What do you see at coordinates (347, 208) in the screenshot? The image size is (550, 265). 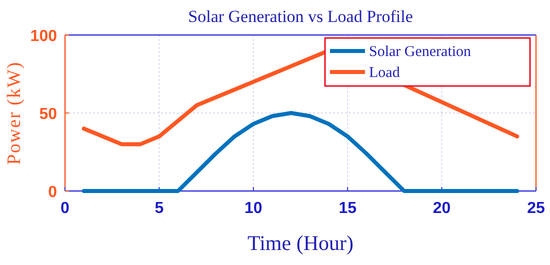 I see `x-tick-label: 15` at bounding box center [347, 208].